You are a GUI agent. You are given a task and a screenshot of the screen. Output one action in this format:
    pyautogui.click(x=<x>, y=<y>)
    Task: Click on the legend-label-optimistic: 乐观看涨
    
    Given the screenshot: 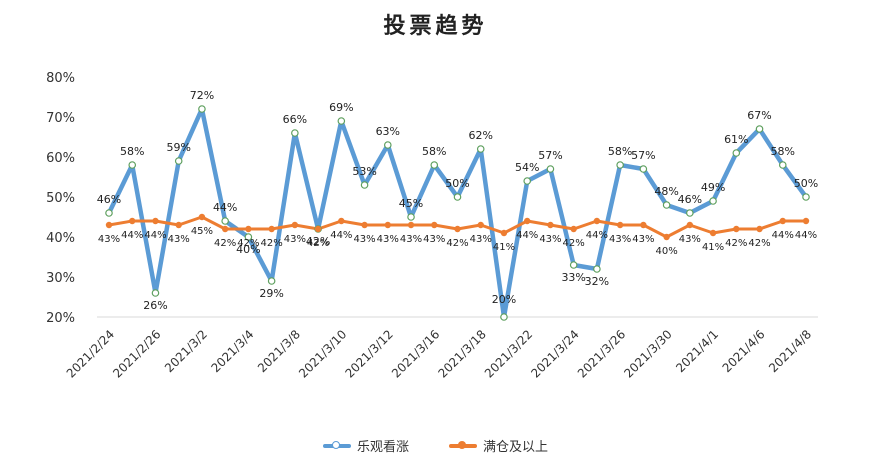 What is the action you would take?
    pyautogui.click(x=382, y=447)
    